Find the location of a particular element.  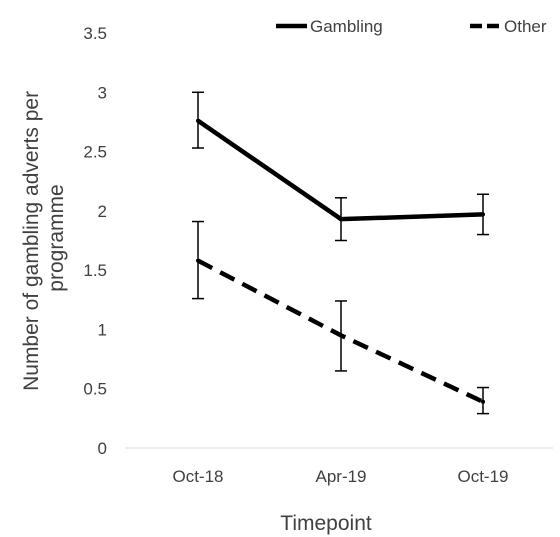

x-tick-labels: Oct-18 Apr-19 Oct-19 is located at coordinates (340, 476).